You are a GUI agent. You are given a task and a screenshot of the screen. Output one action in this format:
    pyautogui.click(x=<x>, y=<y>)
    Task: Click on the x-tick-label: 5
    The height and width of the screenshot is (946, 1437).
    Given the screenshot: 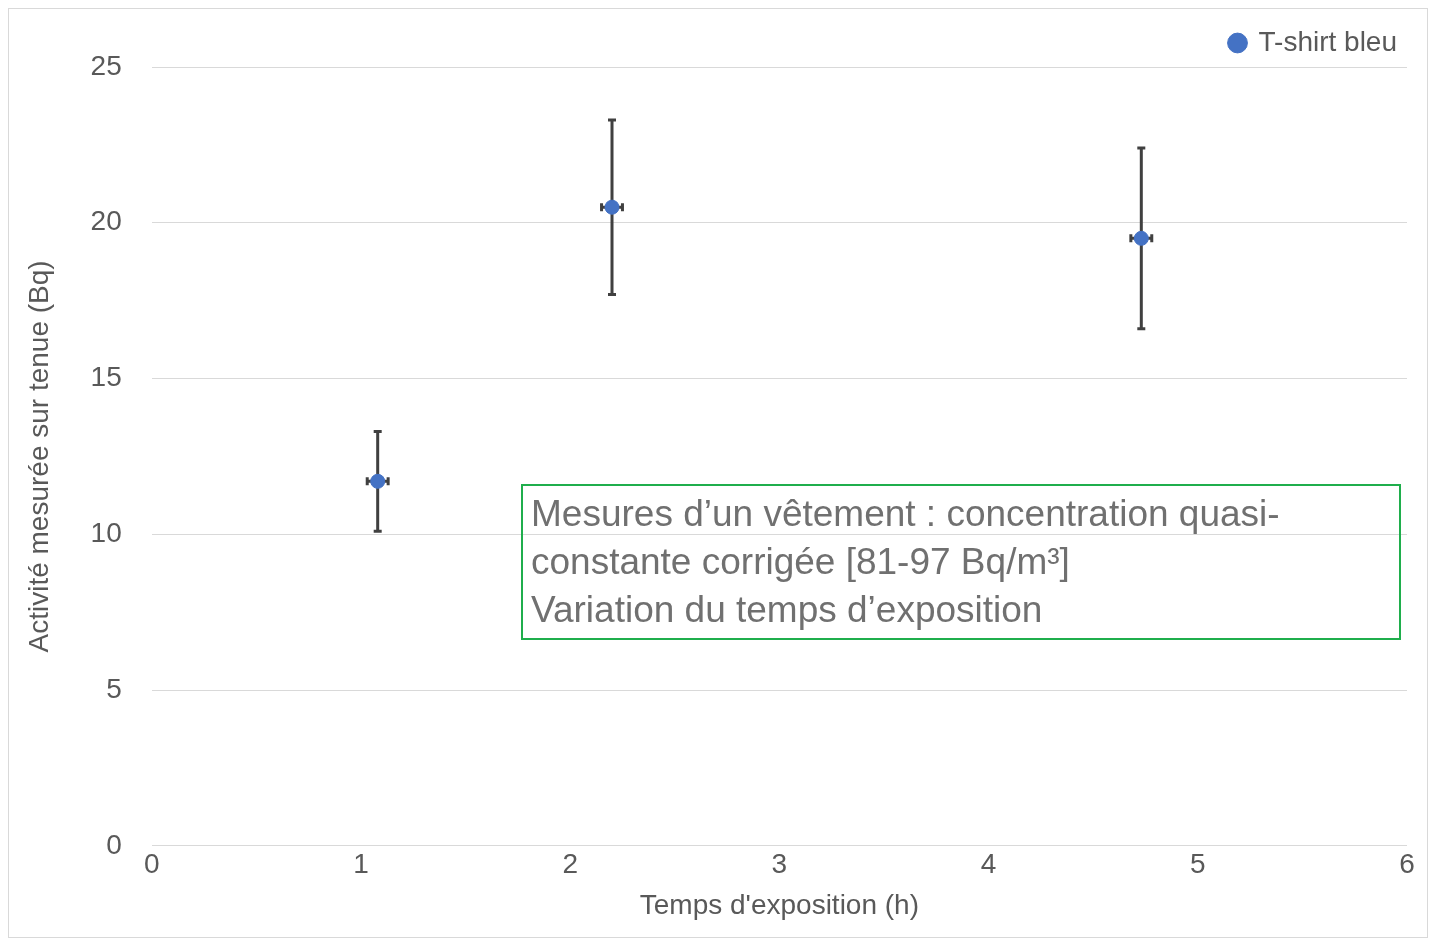 What is the action you would take?
    pyautogui.click(x=1198, y=864)
    